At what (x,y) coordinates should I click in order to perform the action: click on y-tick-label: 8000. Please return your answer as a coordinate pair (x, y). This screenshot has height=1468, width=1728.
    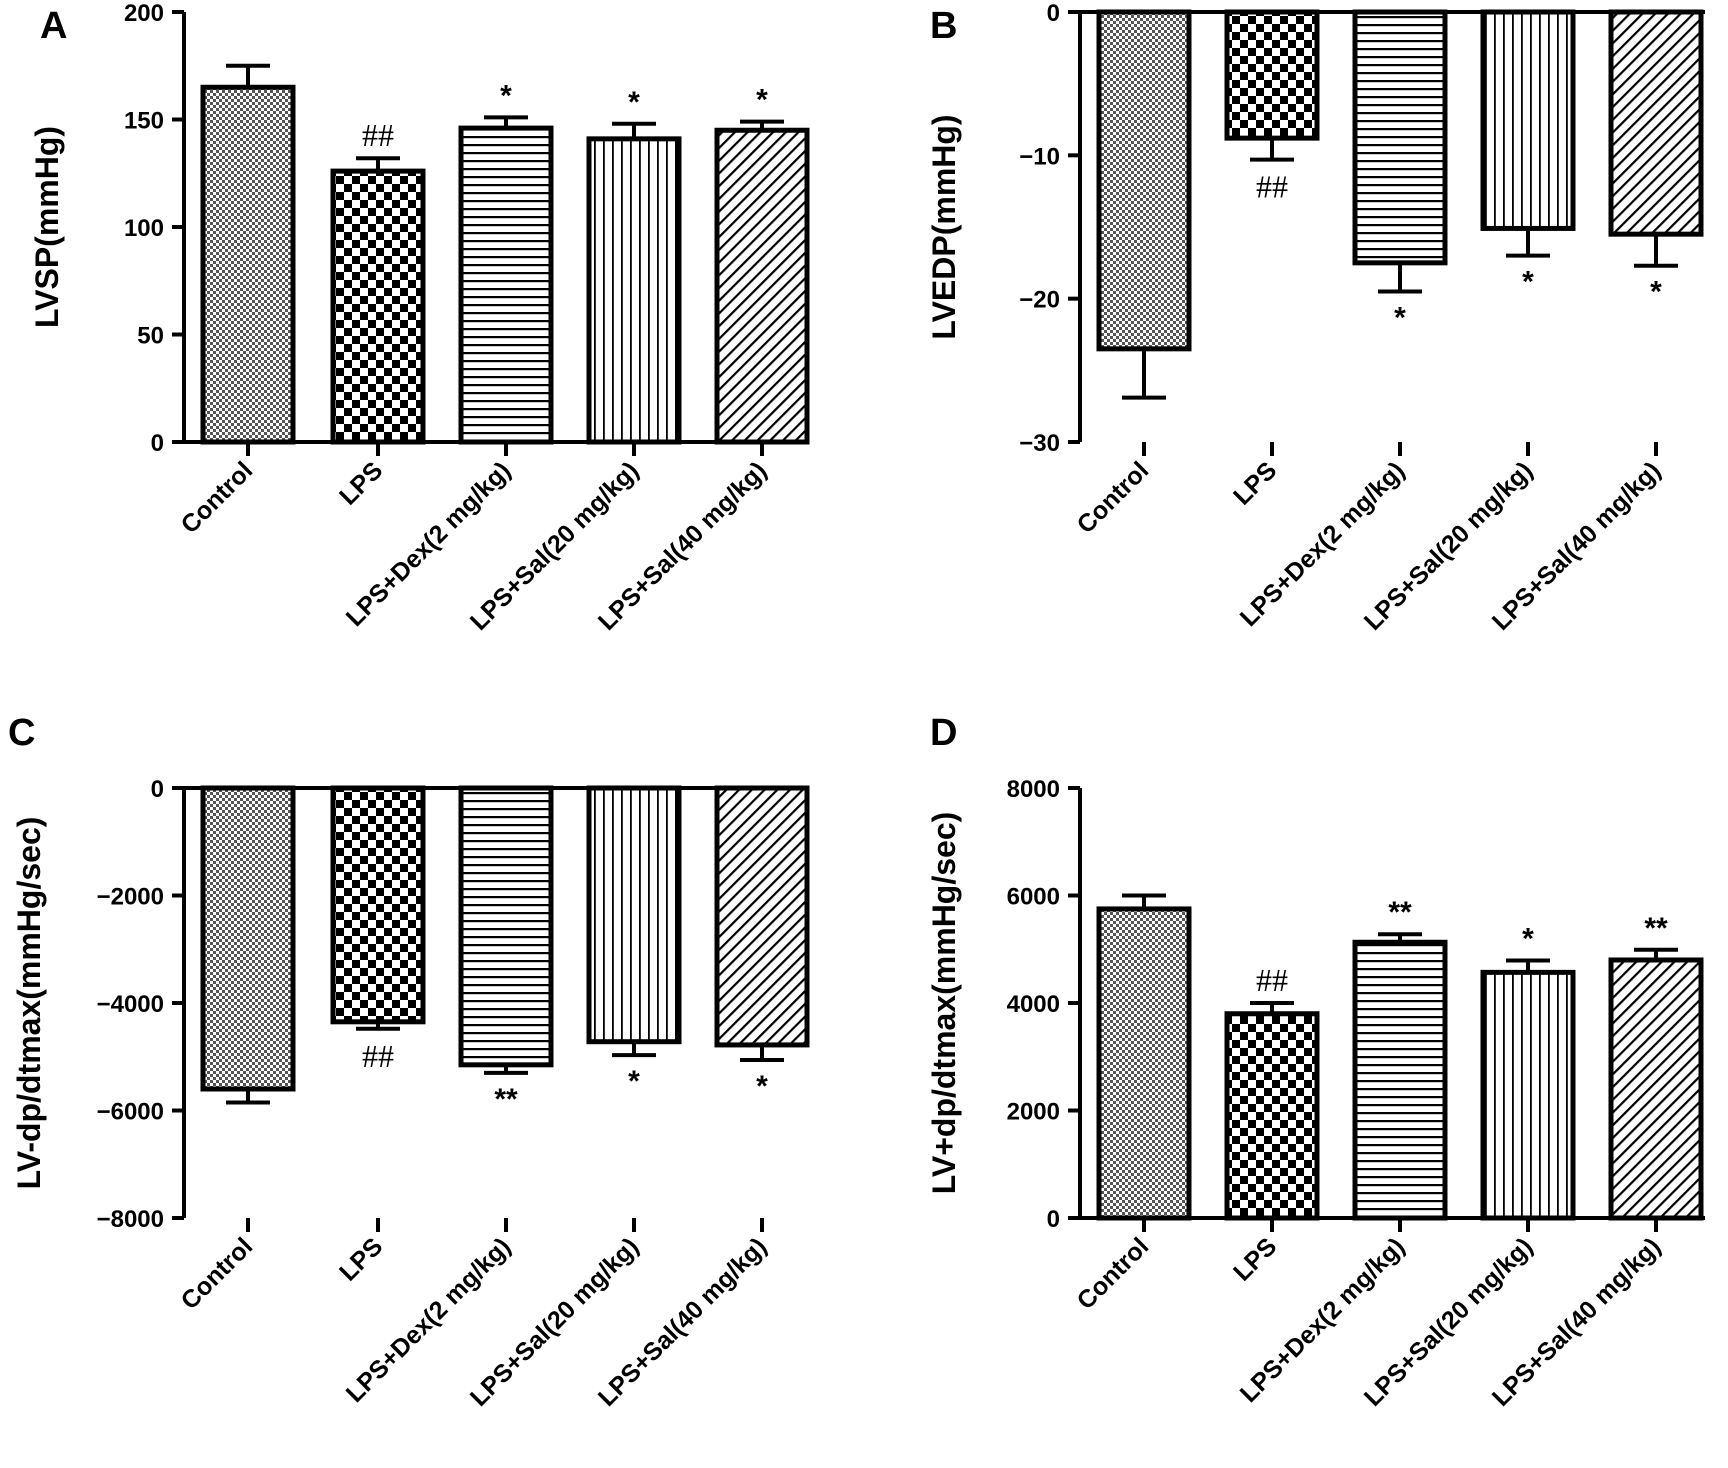
    Looking at the image, I should click on (1033, 789).